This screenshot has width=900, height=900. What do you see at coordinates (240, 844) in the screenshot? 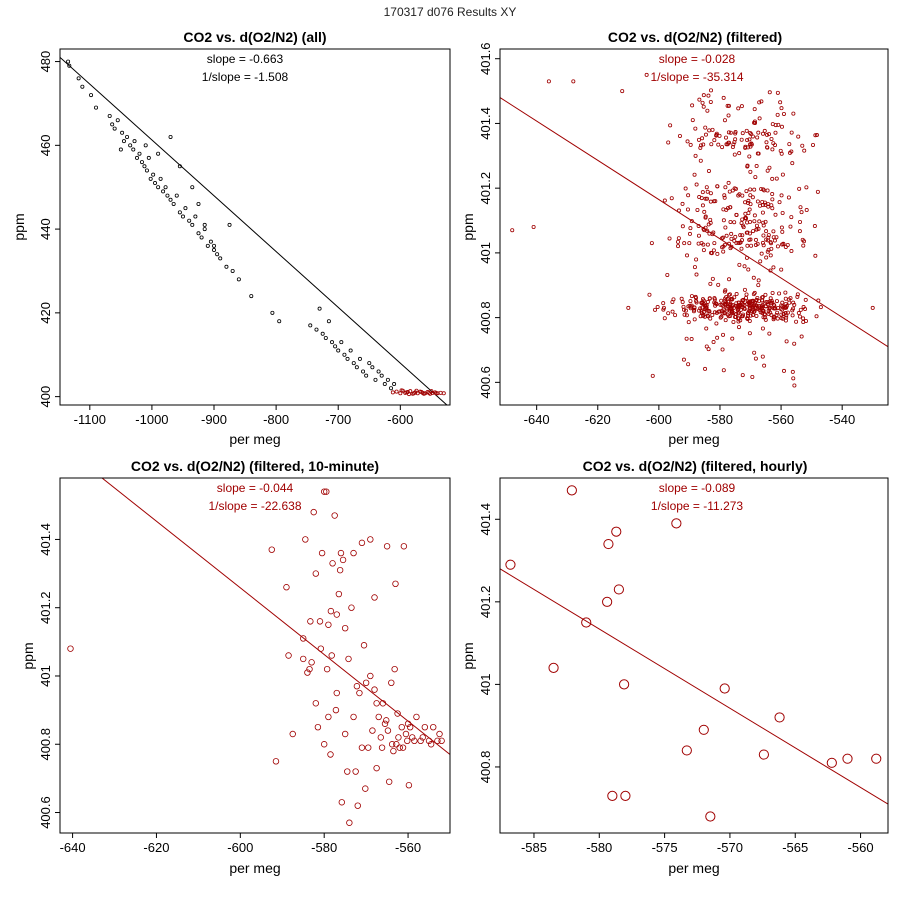
I see `x-axis: -640 -620 -600 -580 -560` at bounding box center [240, 844].